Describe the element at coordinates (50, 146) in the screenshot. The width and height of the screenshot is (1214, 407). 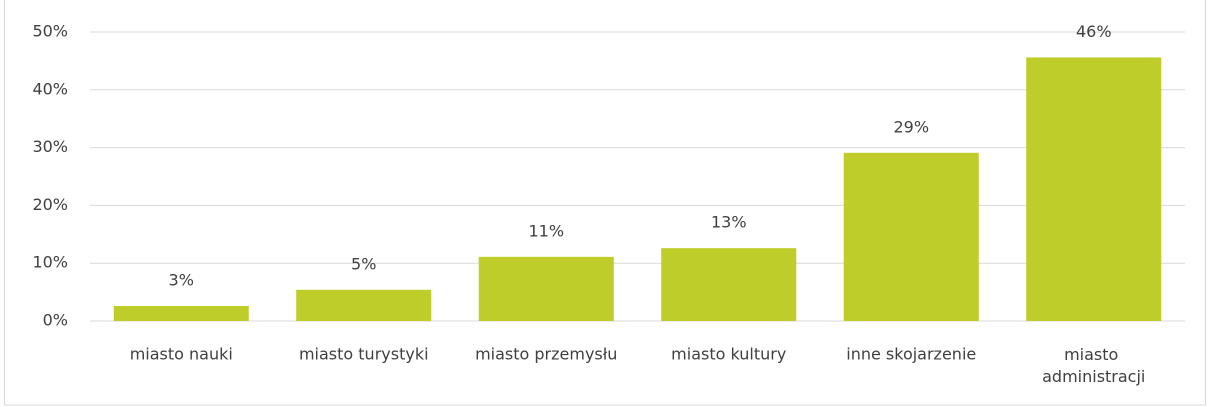
I see `y-tick-label: 30%` at that location.